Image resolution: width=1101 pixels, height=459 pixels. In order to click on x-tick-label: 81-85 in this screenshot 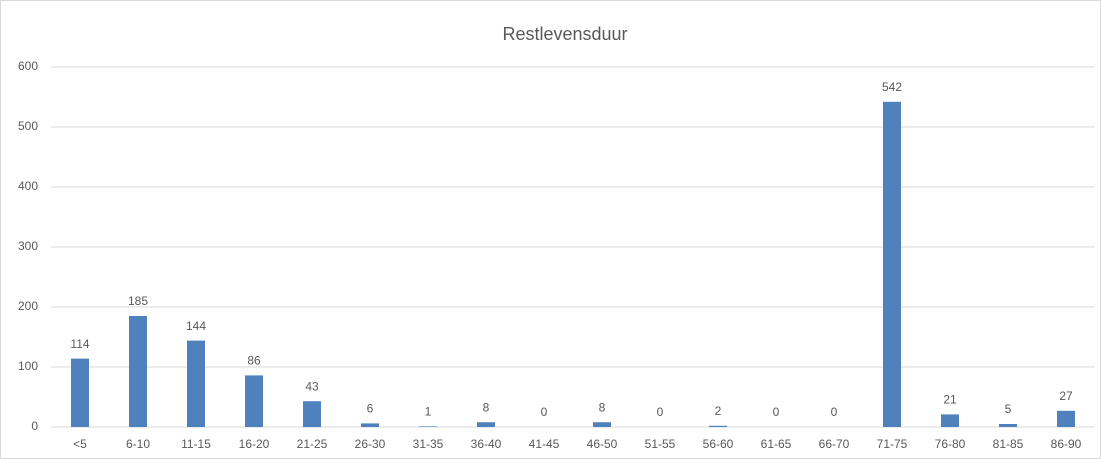, I will do `click(1008, 444)`.